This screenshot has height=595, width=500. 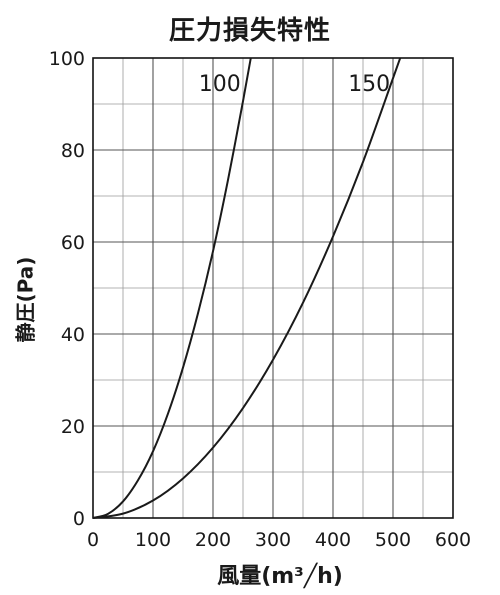 What do you see at coordinates (280, 576) in the screenshot?
I see `x-axis-label: 風量(m³╱h)` at bounding box center [280, 576].